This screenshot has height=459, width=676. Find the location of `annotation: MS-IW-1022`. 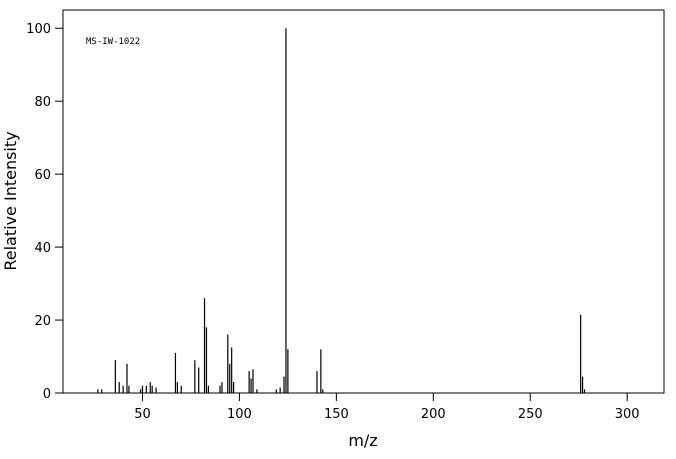

annotation: MS-IW-1022 is located at coordinates (113, 42).